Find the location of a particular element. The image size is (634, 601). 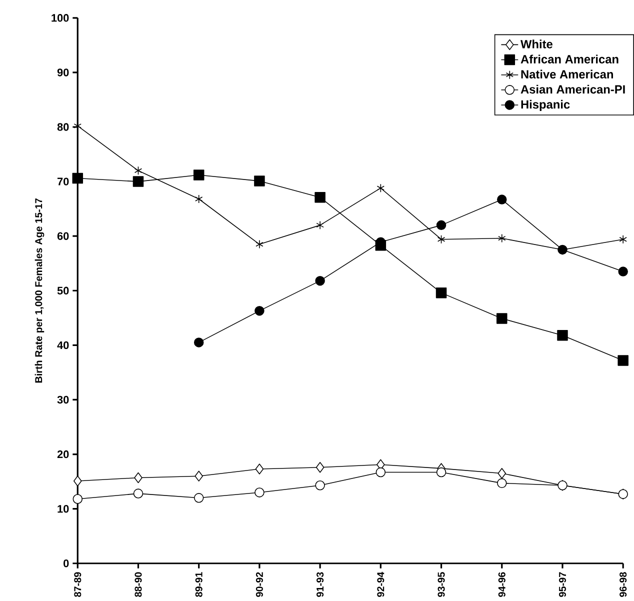

y-tick-label: 30 is located at coordinates (63, 400).